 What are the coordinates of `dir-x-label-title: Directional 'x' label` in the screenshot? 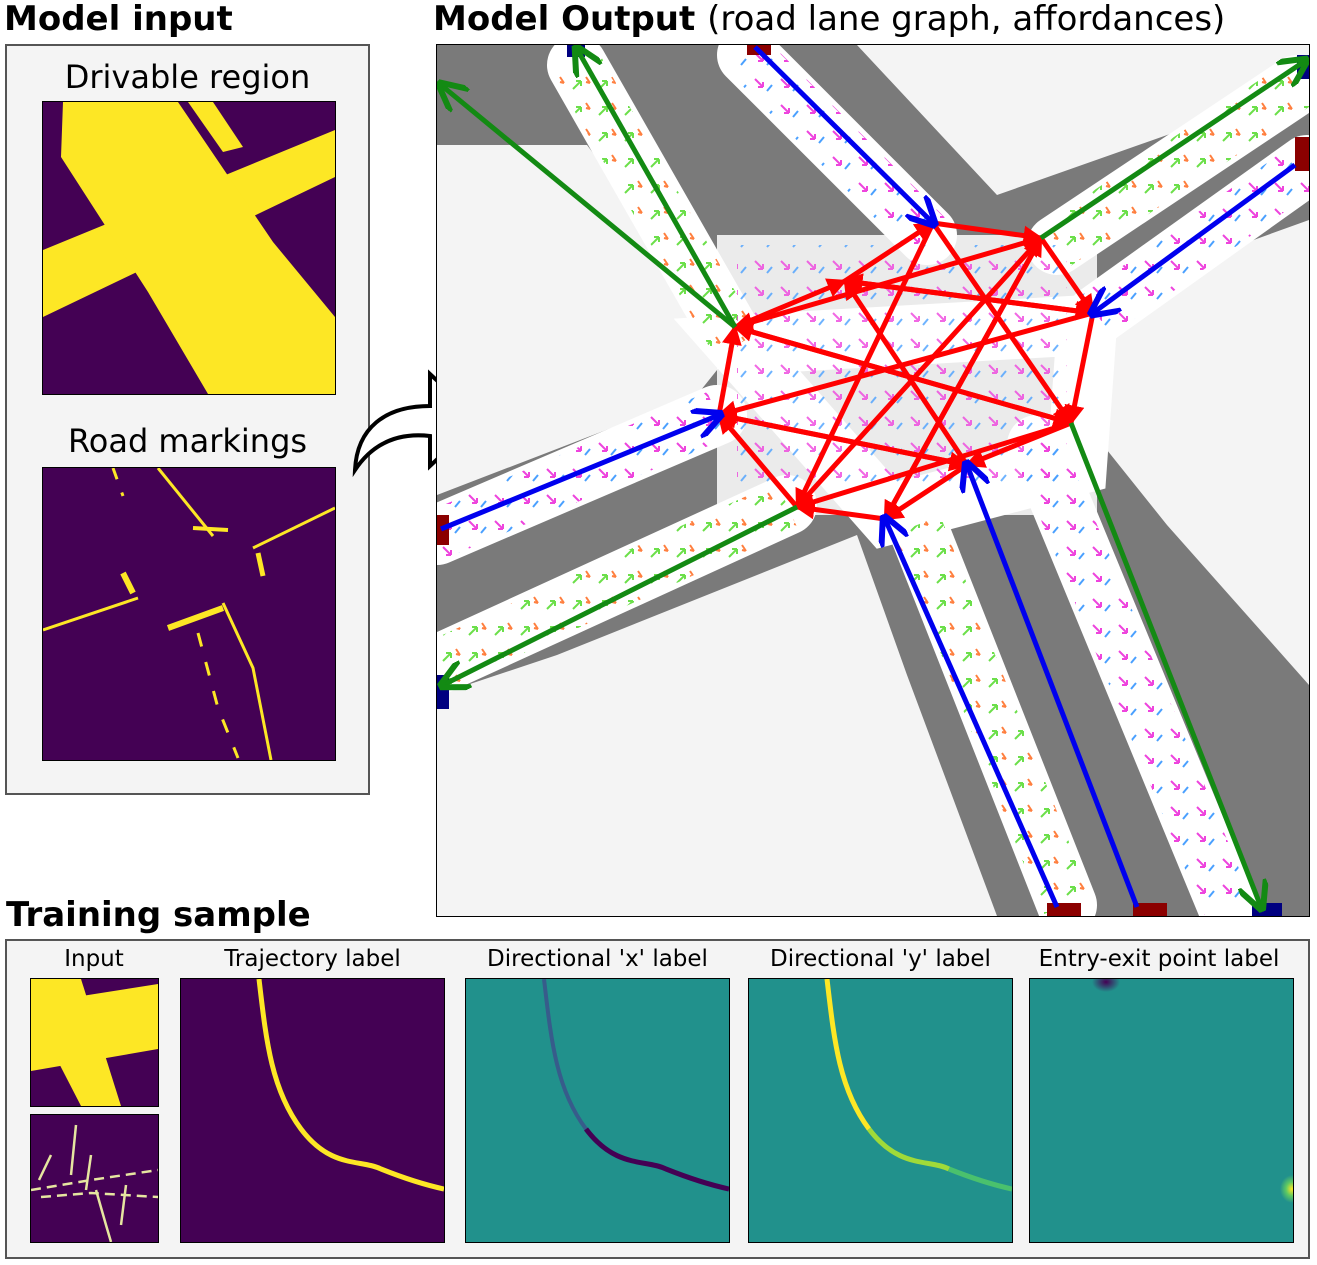 It's located at (597, 959).